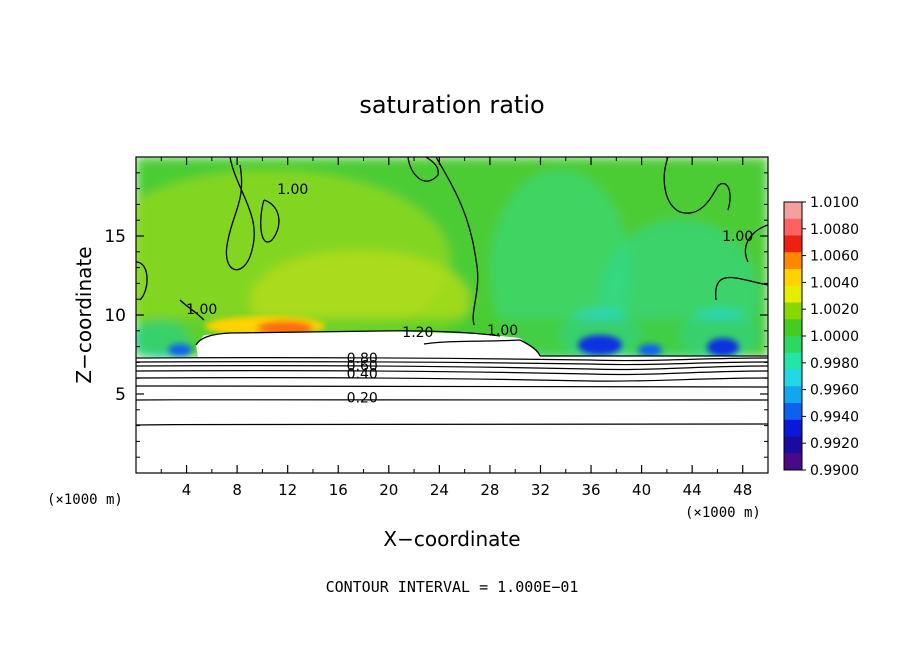 This screenshot has height=654, width=904. I want to click on x-unit-label-left: (×1000 m), so click(85, 500).